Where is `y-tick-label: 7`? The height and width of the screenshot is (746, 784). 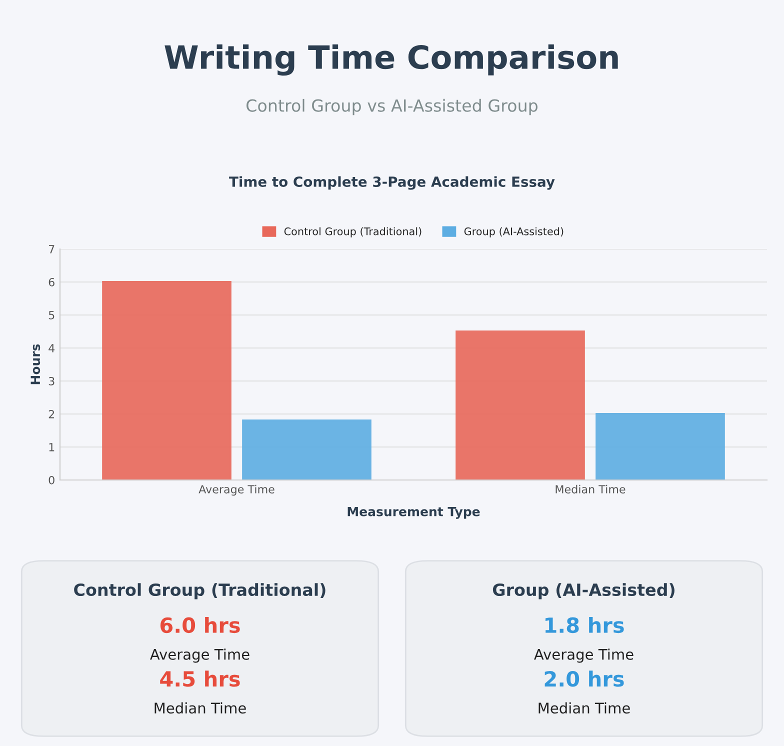
y-tick-label: 7 is located at coordinates (51, 249).